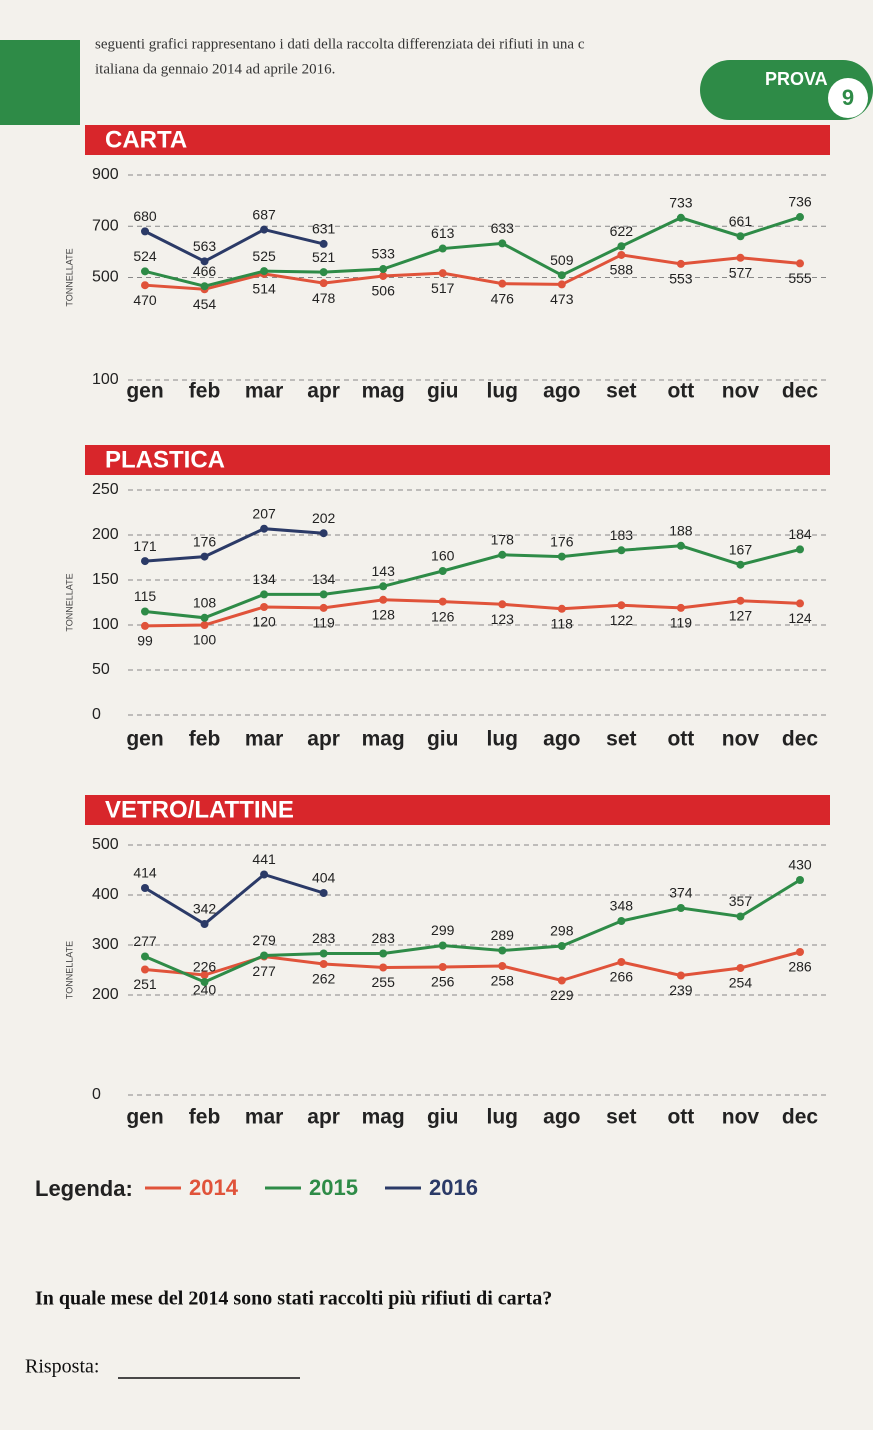 The image size is (873, 1430). What do you see at coordinates (443, 288) in the screenshot?
I see `data-label: 517` at bounding box center [443, 288].